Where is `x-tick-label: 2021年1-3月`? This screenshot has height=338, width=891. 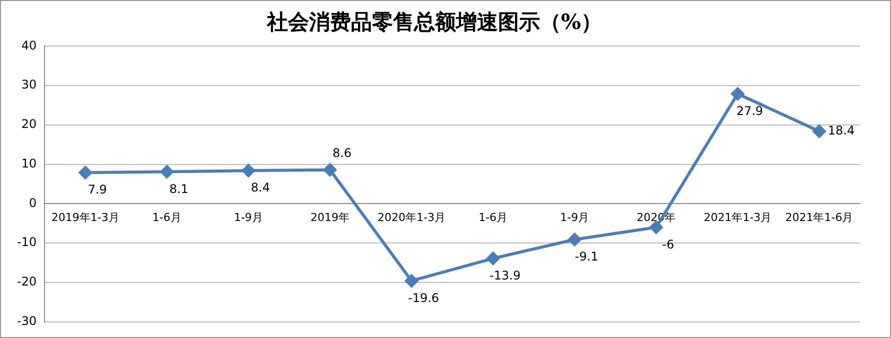
x-tick-label: 2021年1-3月 is located at coordinates (738, 217).